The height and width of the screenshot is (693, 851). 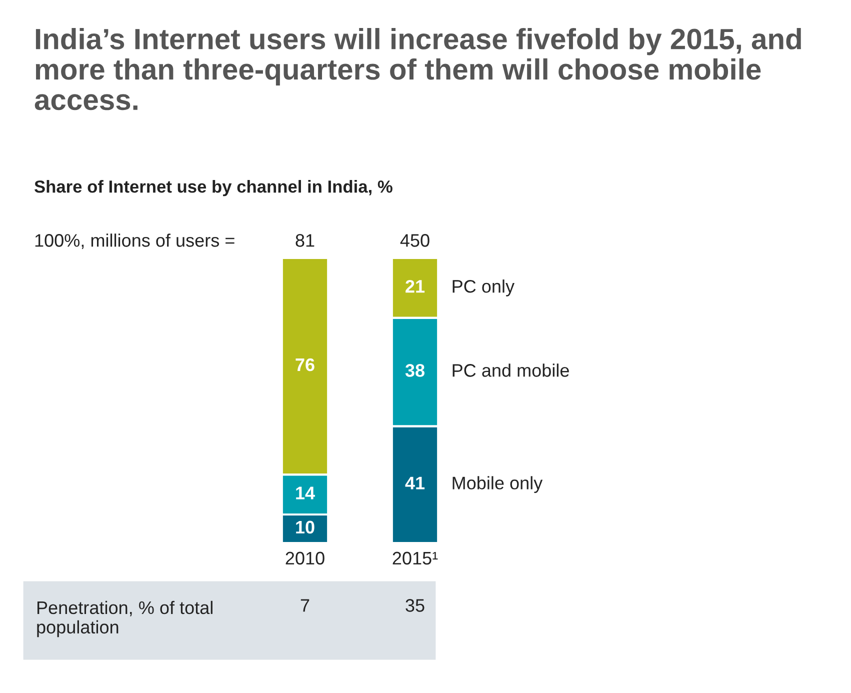 What do you see at coordinates (134, 241) in the screenshot?
I see `text: 100%, millions of users =` at bounding box center [134, 241].